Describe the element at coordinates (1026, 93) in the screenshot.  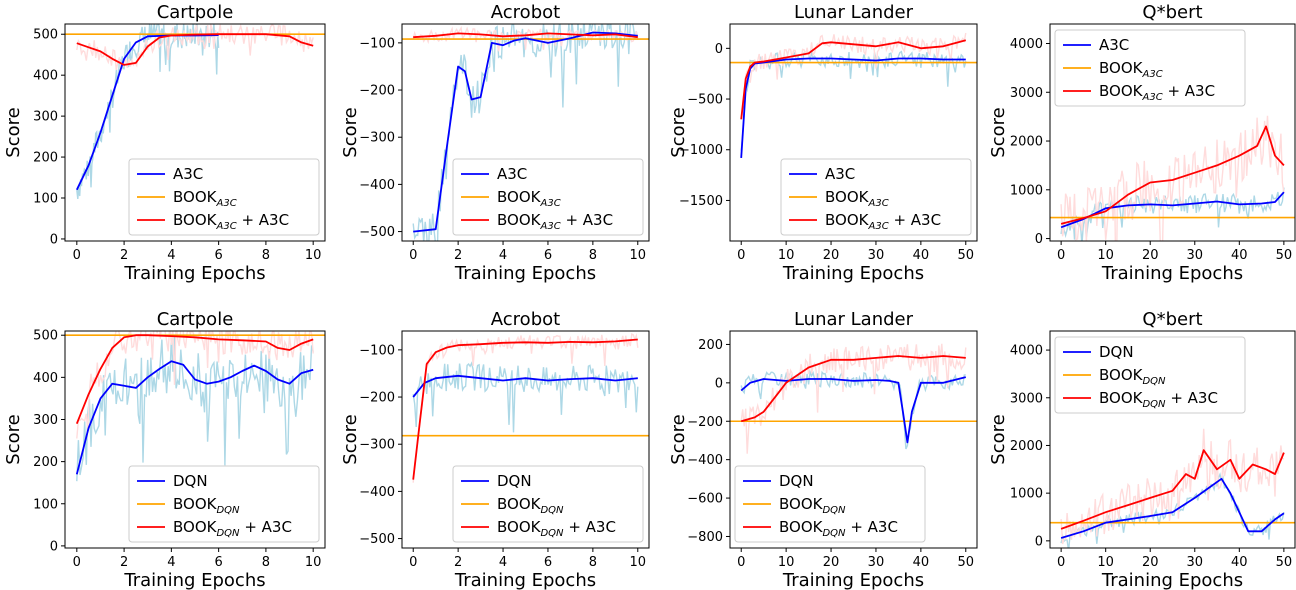
I see `y-tick-label: 3000` at that location.